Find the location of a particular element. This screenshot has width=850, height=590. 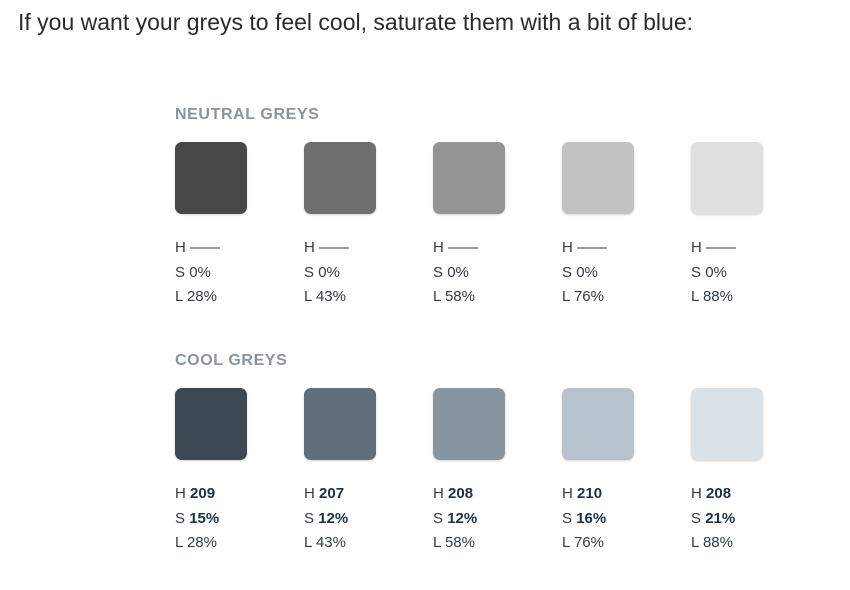

saturation-value: S 15% is located at coordinates (197, 518).